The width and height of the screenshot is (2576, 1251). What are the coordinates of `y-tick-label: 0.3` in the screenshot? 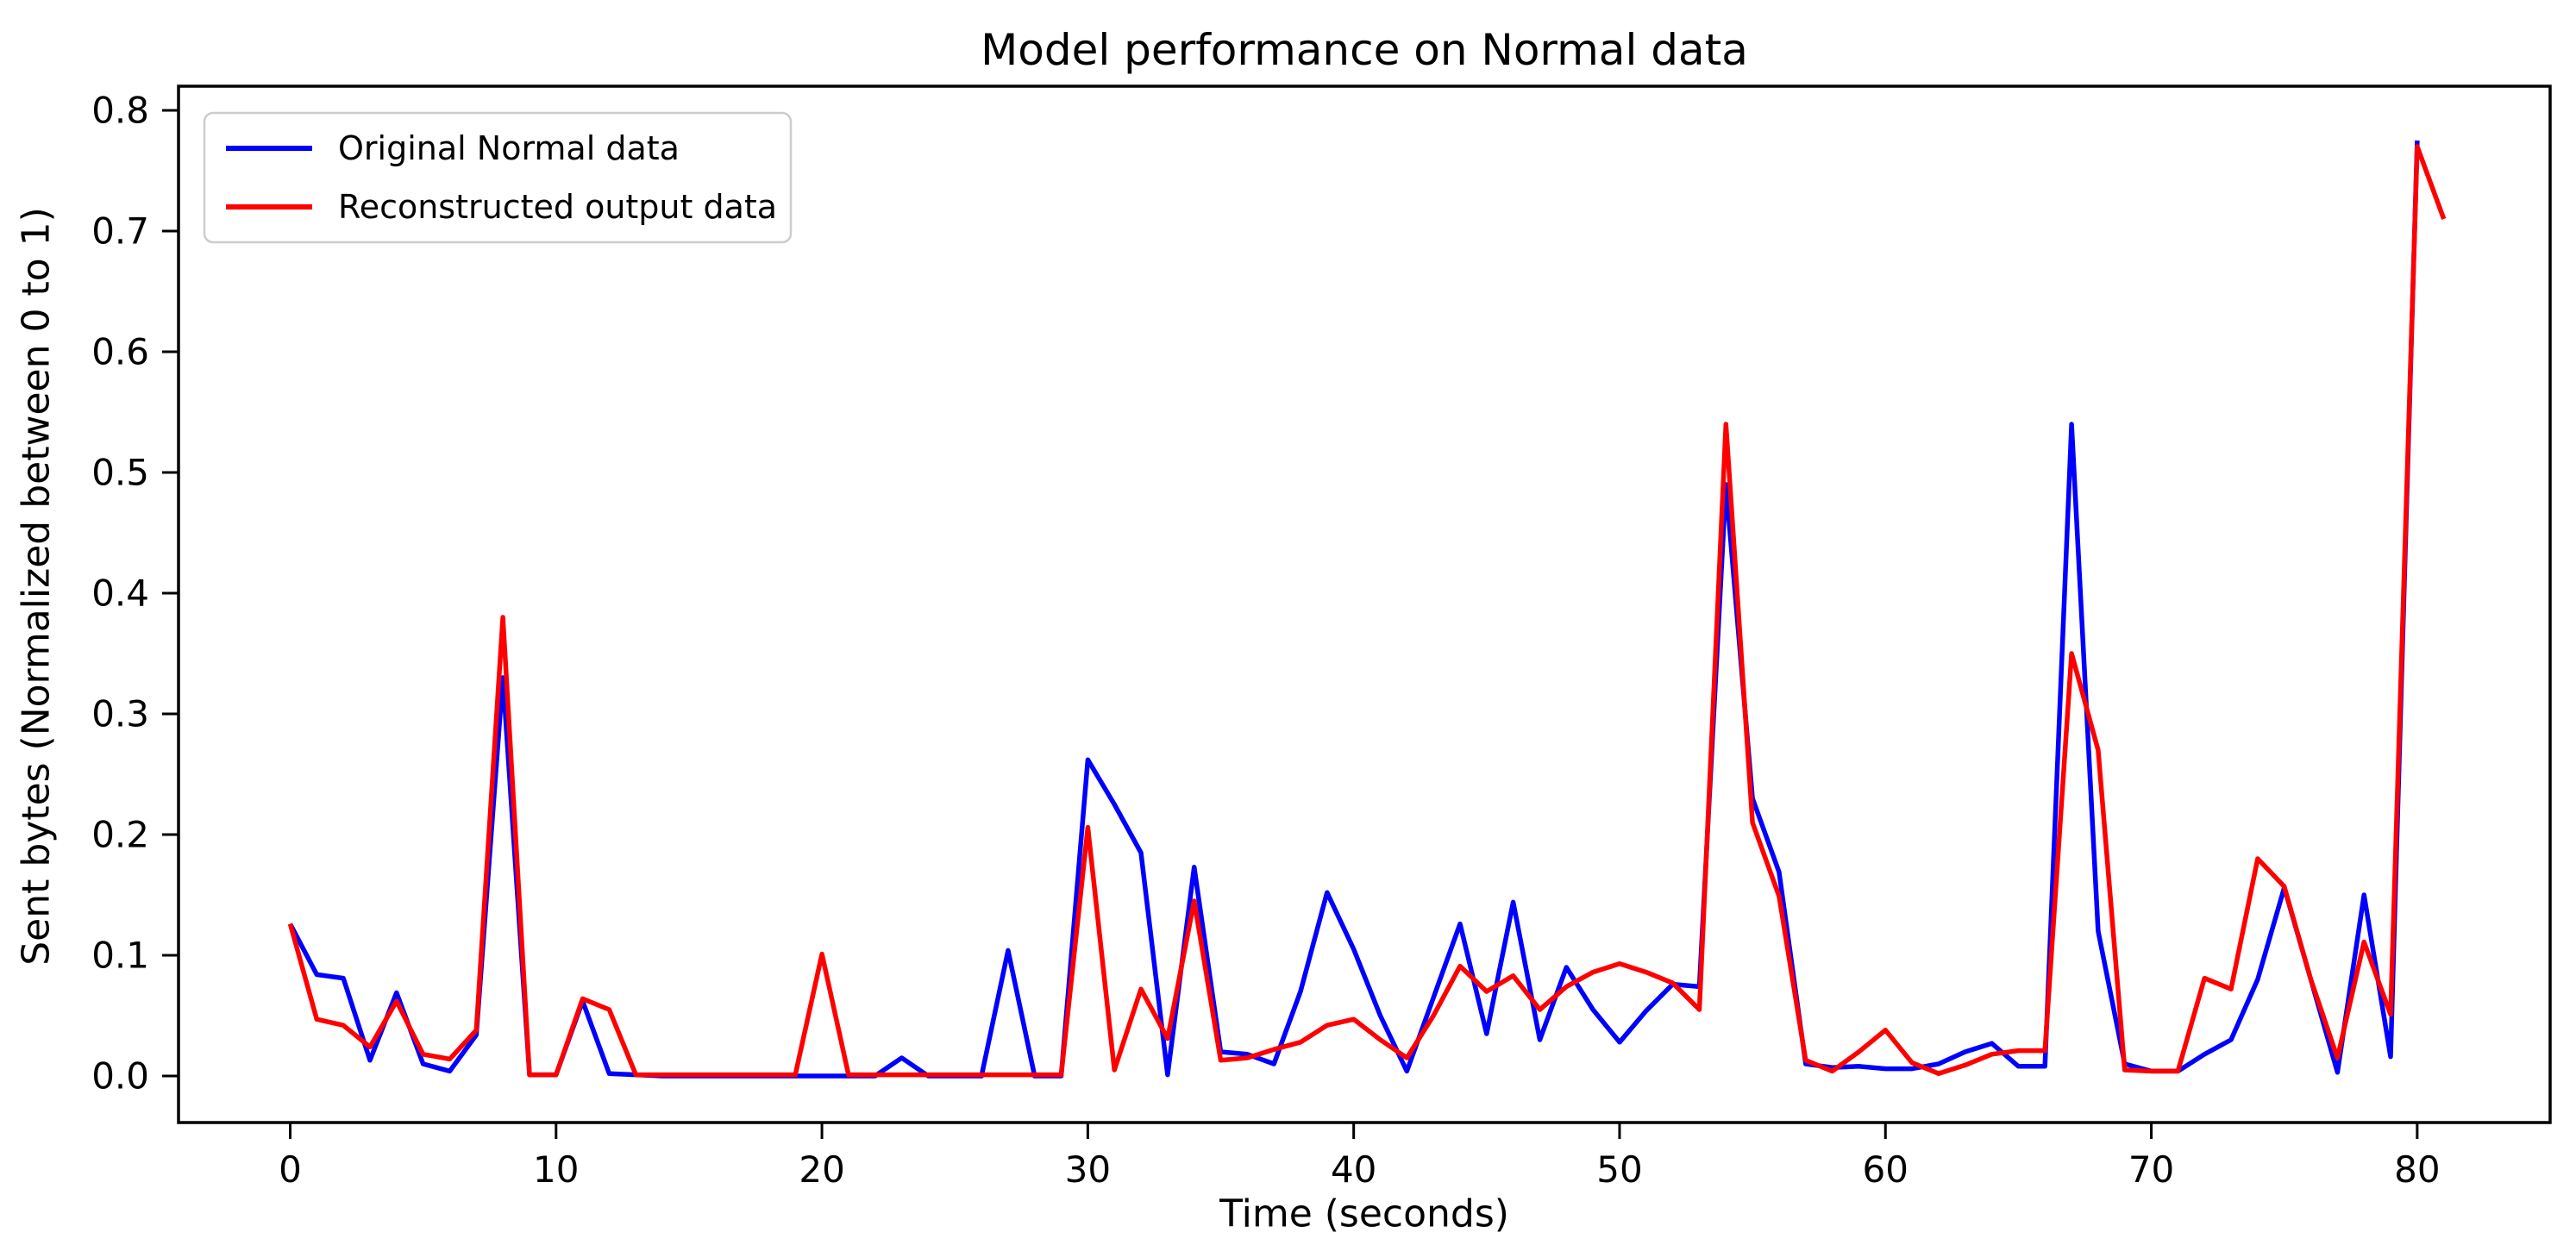 It's located at (120, 713).